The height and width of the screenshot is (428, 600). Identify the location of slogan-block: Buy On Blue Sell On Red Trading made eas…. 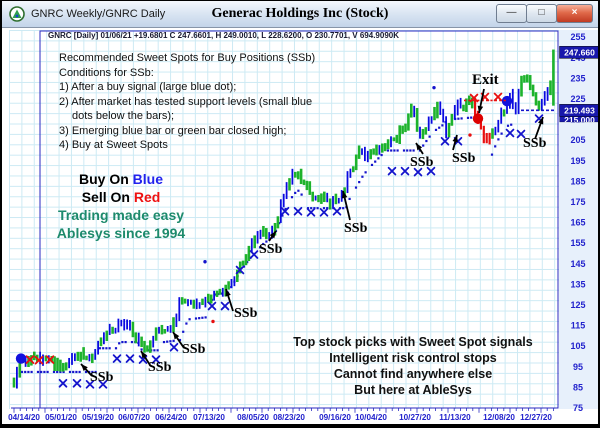
(121, 206).